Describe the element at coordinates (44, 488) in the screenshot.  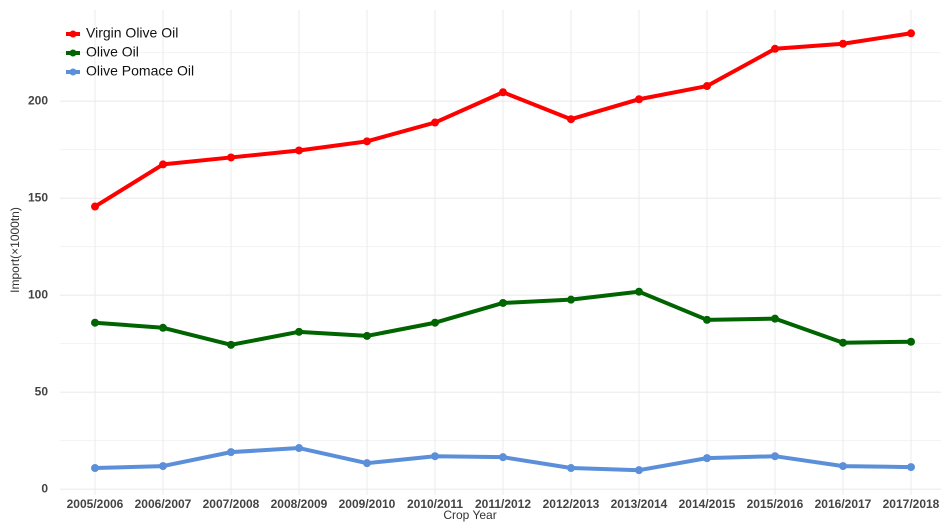
I see `y-tick-label: 0` at that location.